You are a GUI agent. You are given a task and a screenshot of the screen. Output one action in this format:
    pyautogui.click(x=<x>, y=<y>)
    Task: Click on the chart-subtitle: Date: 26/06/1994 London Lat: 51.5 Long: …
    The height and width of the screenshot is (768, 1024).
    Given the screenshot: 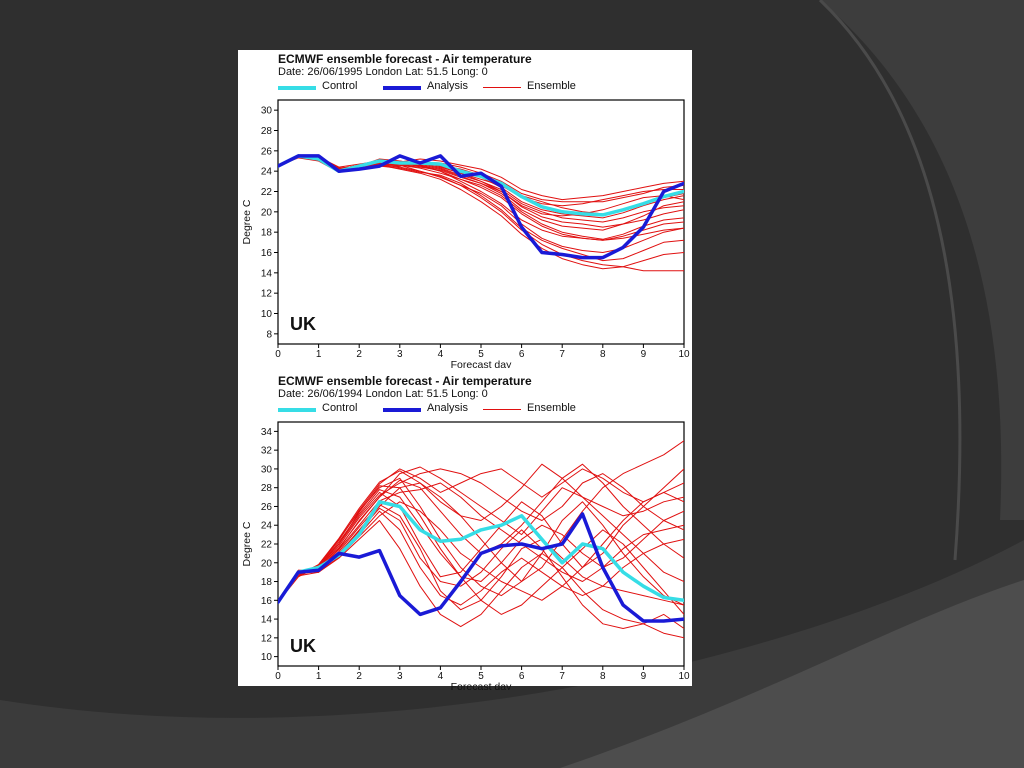 What is the action you would take?
    pyautogui.click(x=383, y=394)
    